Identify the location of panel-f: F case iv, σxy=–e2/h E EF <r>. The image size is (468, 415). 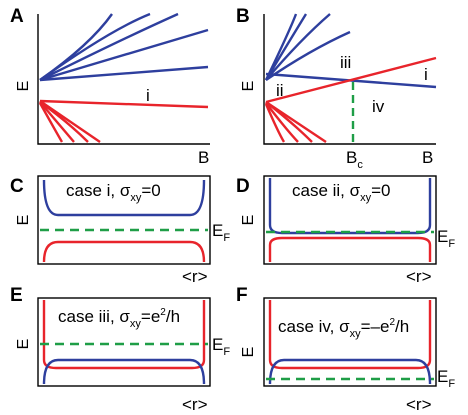
(345, 349).